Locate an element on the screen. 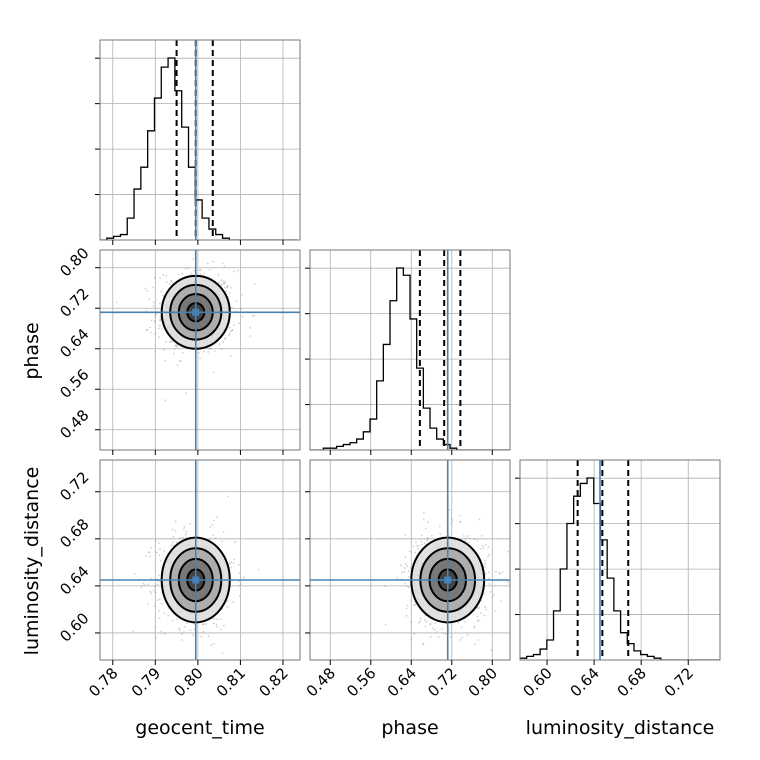  scatter-panel-geocent_time-phase is located at coordinates (198, 352).